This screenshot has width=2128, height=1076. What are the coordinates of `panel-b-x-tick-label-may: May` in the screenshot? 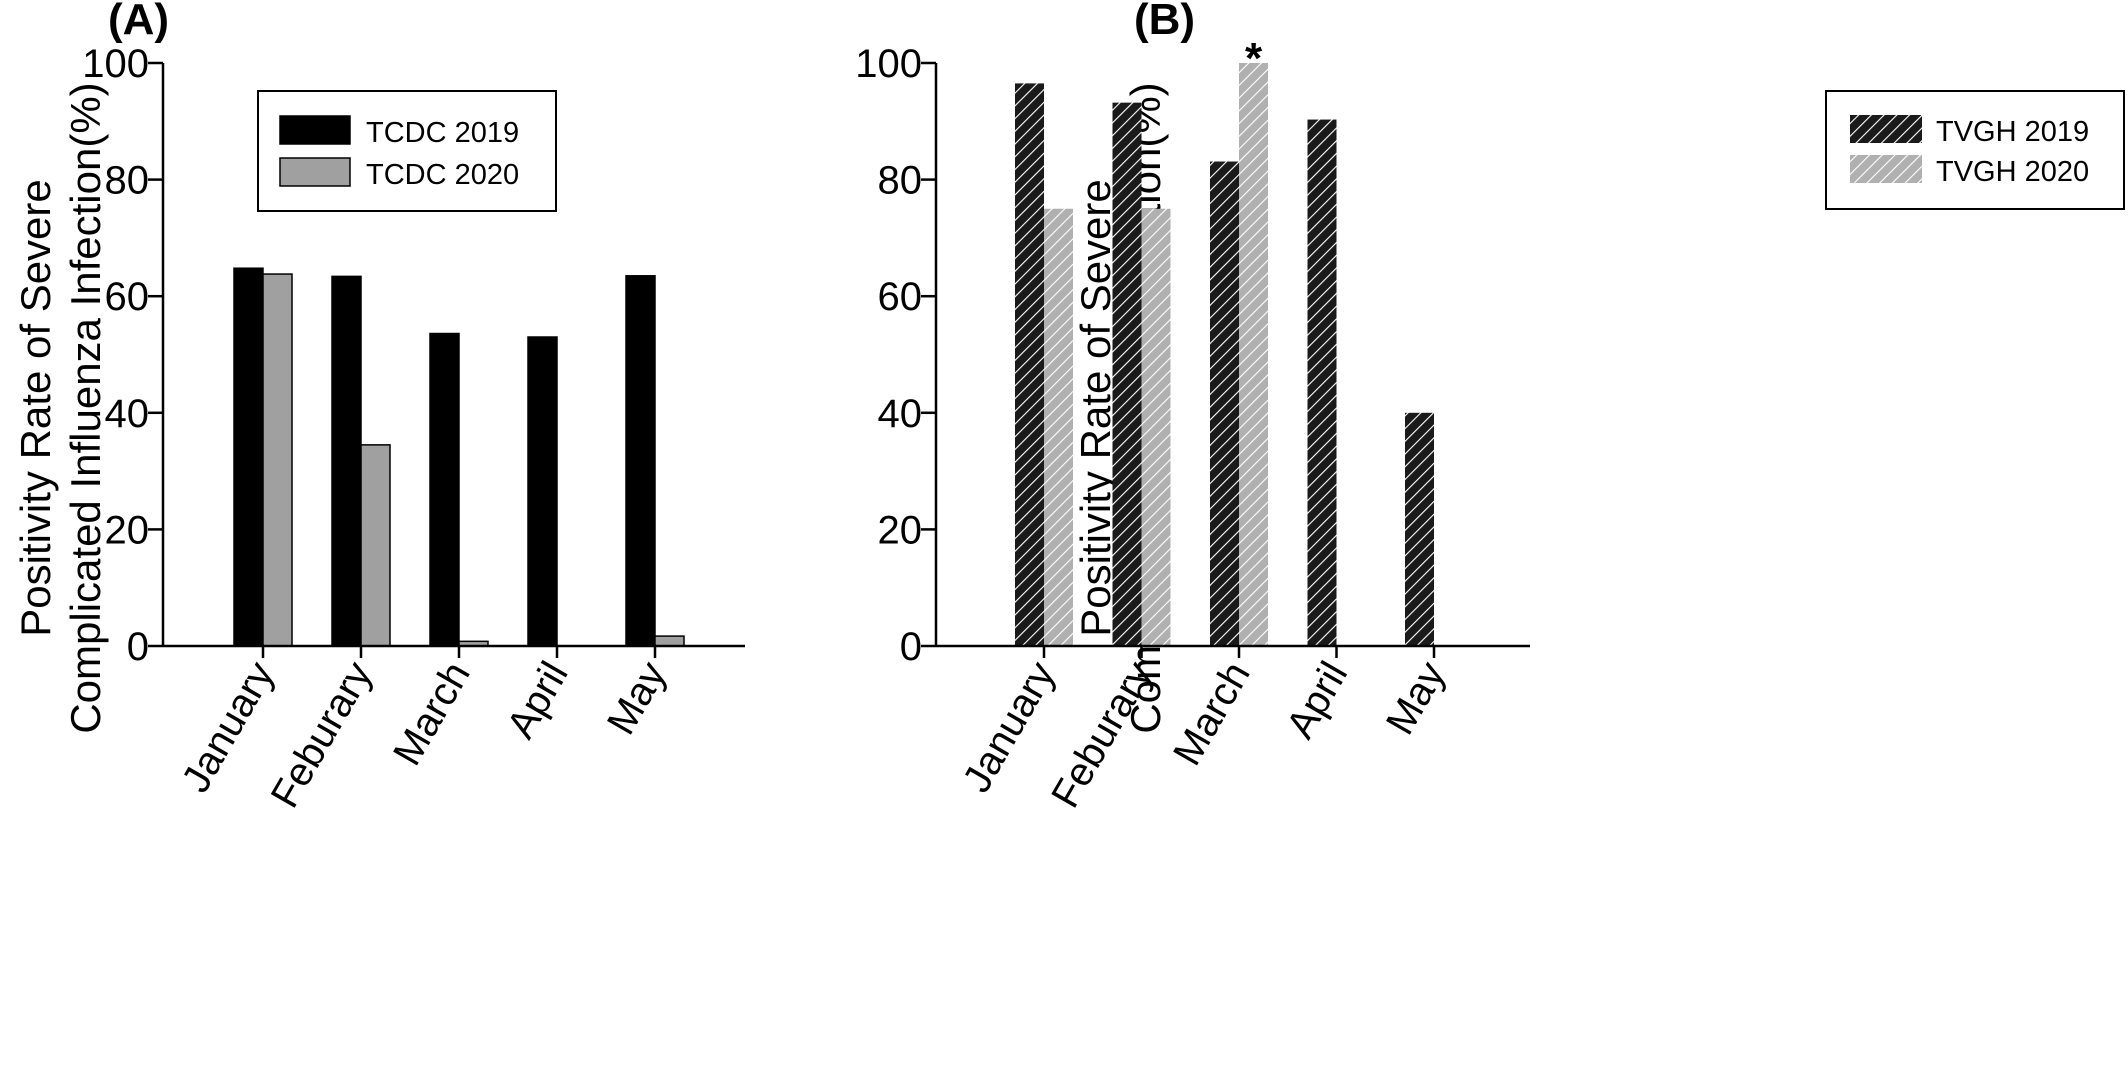 It's located at (1416, 698).